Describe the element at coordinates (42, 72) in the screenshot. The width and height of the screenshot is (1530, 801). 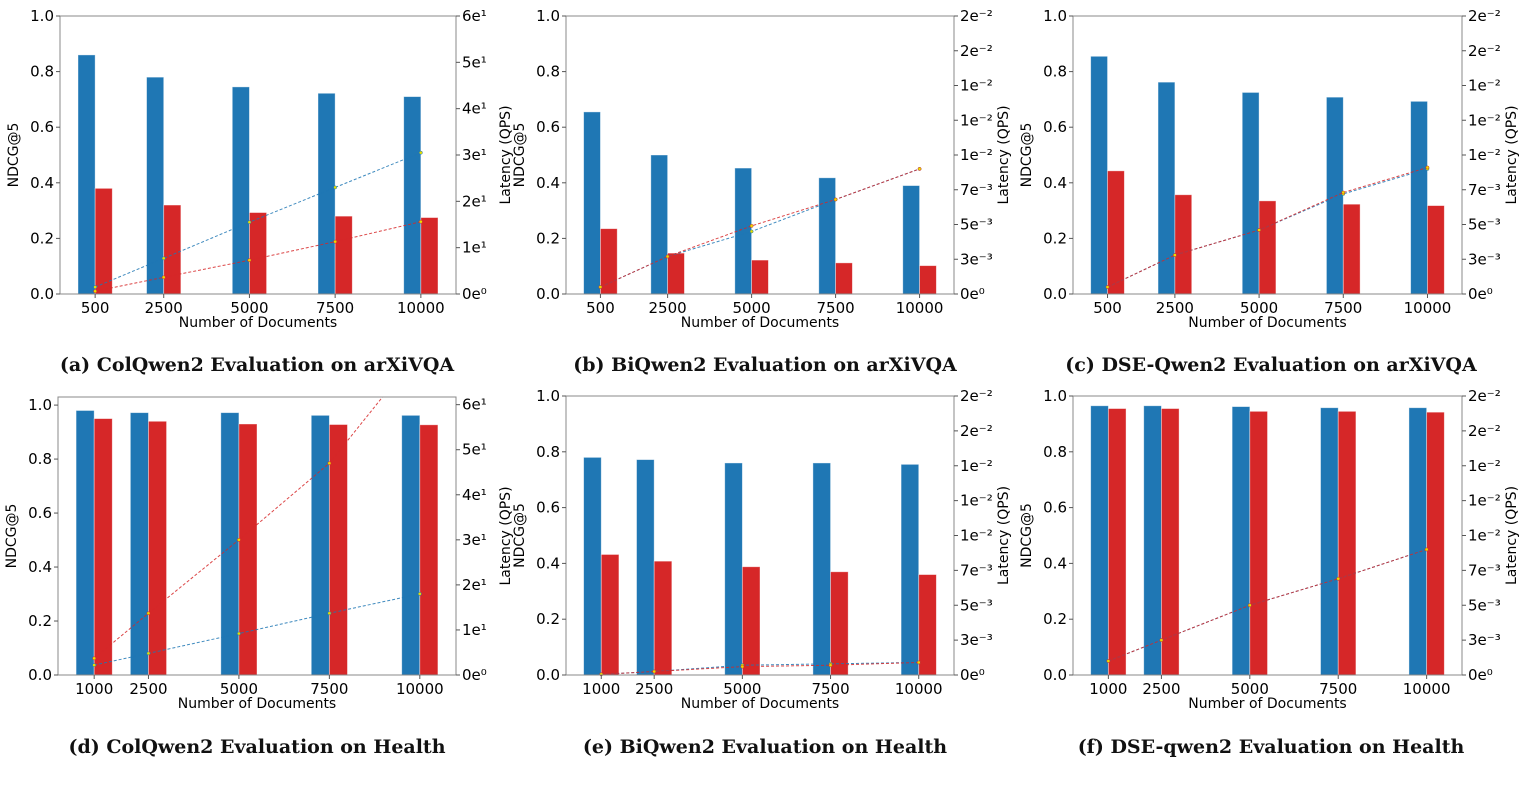
I see `y-tick-label: 0.8` at that location.